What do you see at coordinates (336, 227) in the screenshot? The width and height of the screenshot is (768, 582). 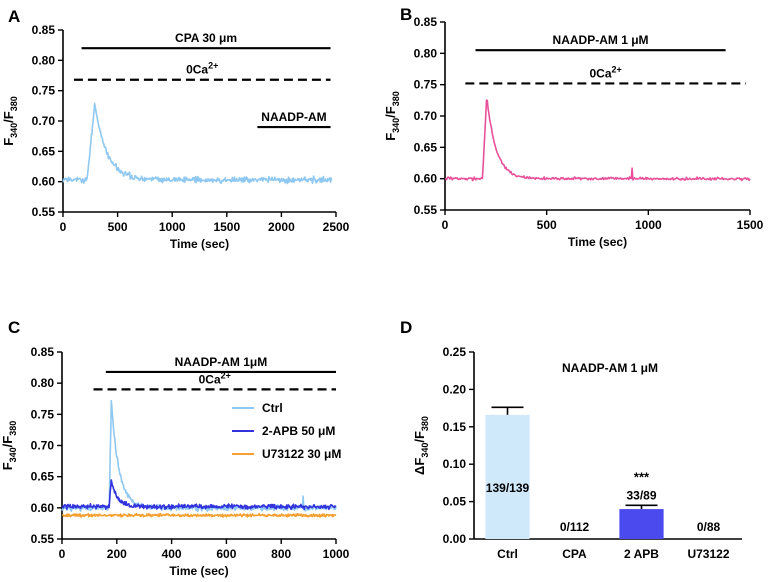 I see `x-tick-label: 2500` at bounding box center [336, 227].